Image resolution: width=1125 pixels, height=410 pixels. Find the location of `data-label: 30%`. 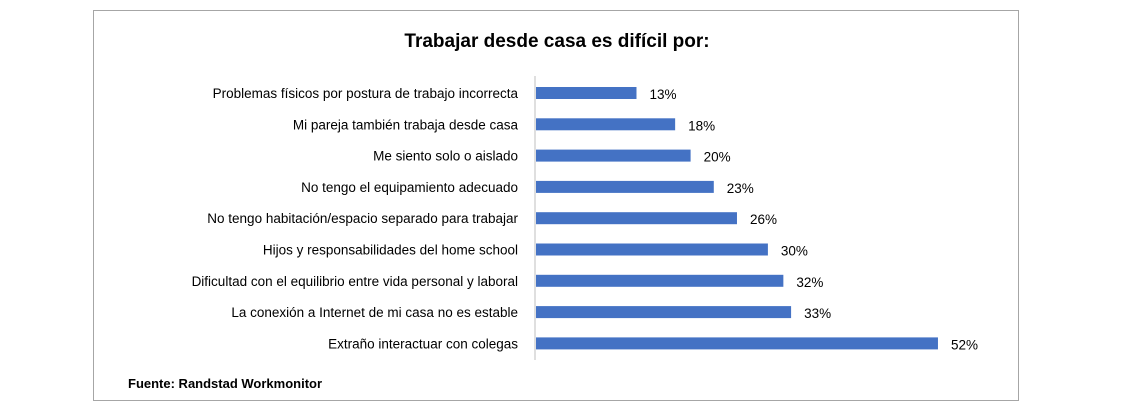

data-label: 30% is located at coordinates (794, 251).